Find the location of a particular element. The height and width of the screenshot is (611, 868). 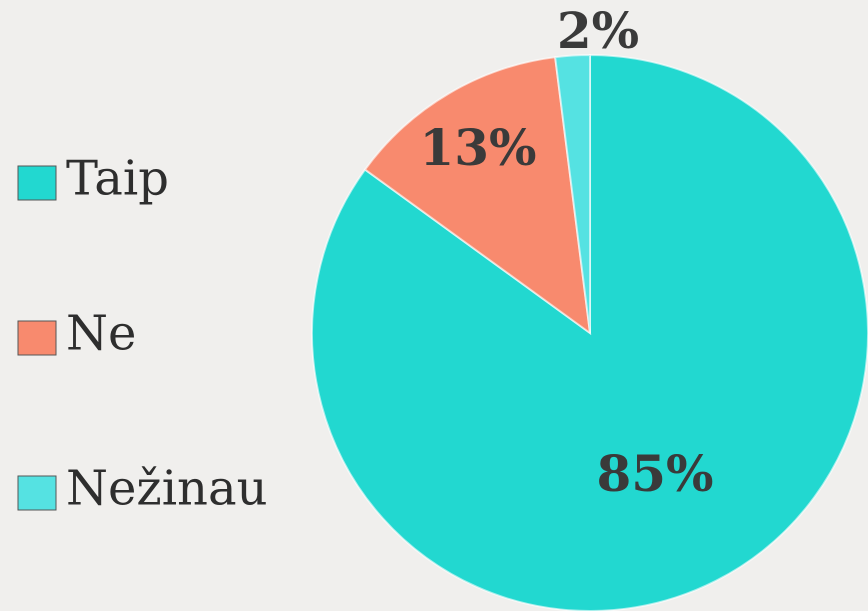

value-label: 2% is located at coordinates (598, 30).